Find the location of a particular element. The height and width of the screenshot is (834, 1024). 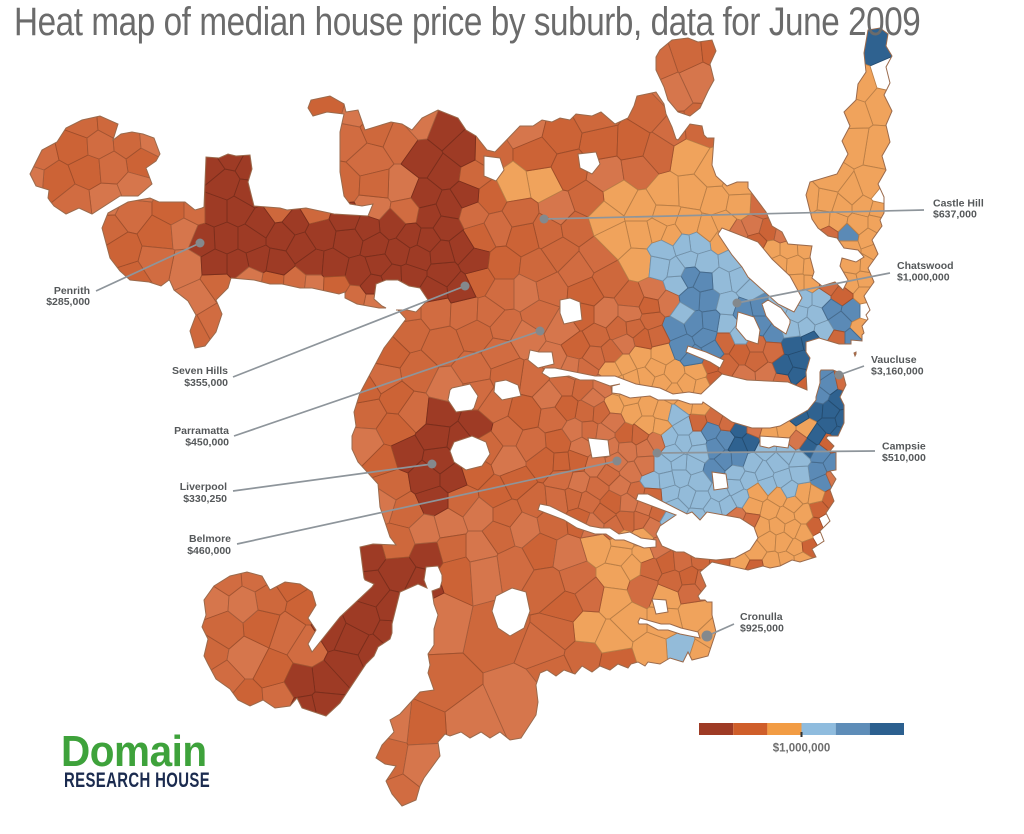

svg-text: $510,000 is located at coordinates (904, 458).